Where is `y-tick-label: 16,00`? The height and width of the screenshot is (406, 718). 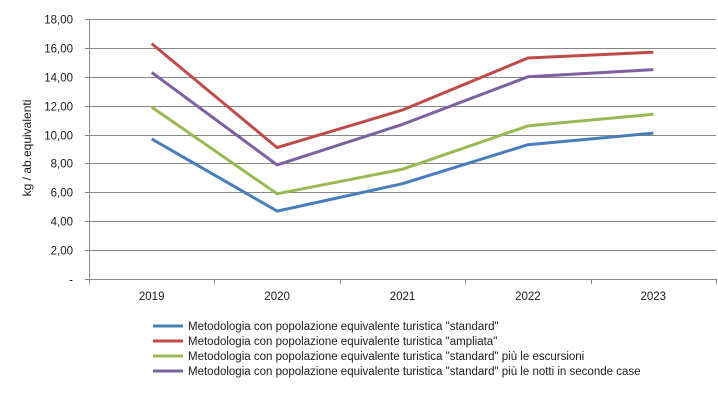 y-tick-label: 16,00 is located at coordinates (58, 50).